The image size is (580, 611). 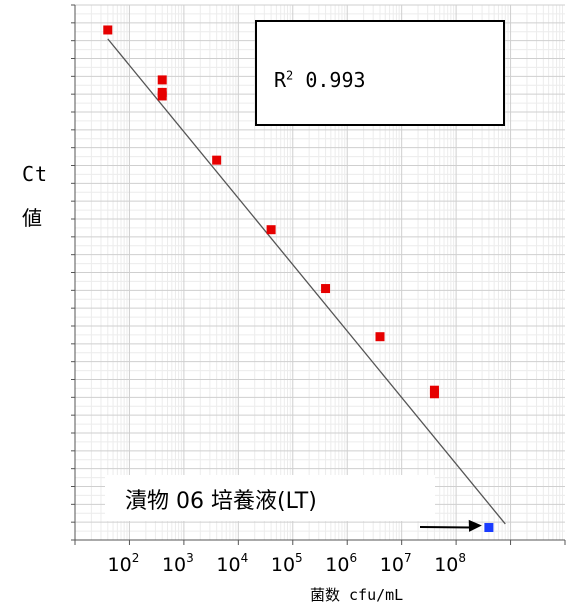 What do you see at coordinates (35, 174) in the screenshot?
I see `y-axis-label-line1: Ct` at bounding box center [35, 174].